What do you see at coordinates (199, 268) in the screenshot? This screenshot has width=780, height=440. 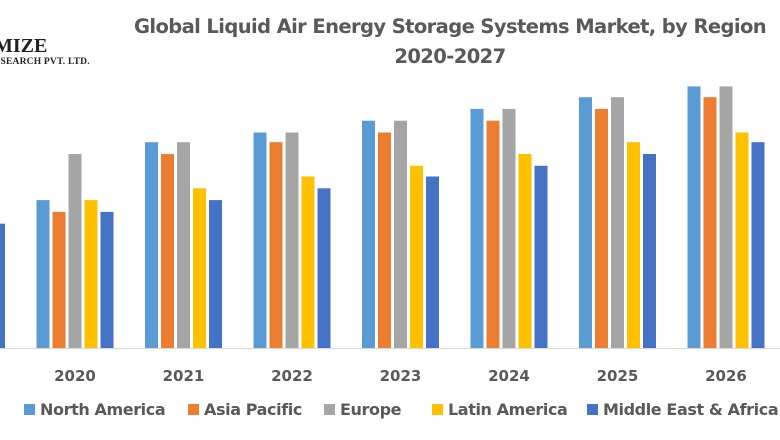 I see `bar-2021-latin-america` at bounding box center [199, 268].